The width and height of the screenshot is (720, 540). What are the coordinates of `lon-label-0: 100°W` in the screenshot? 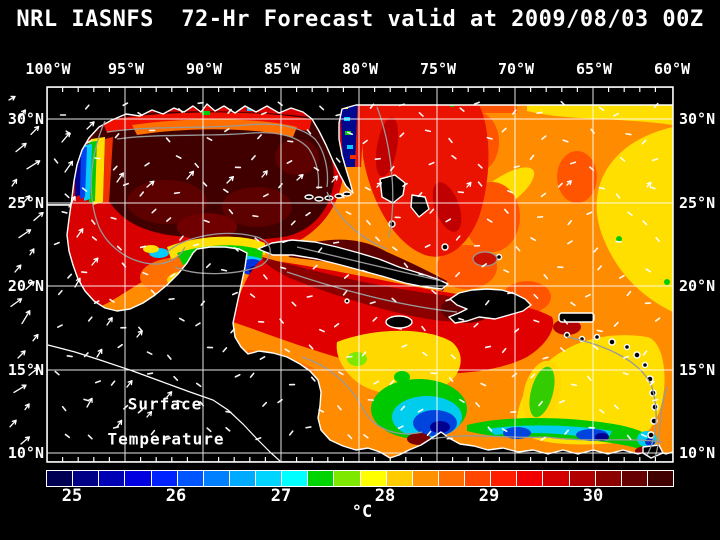 It's located at (48, 69).